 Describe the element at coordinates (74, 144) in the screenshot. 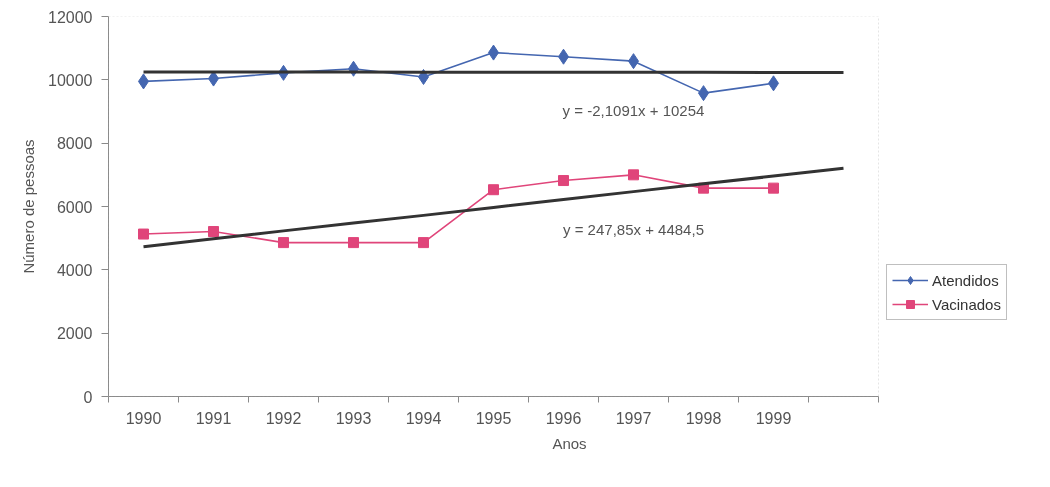

I see `y-tick-label: 8000` at that location.